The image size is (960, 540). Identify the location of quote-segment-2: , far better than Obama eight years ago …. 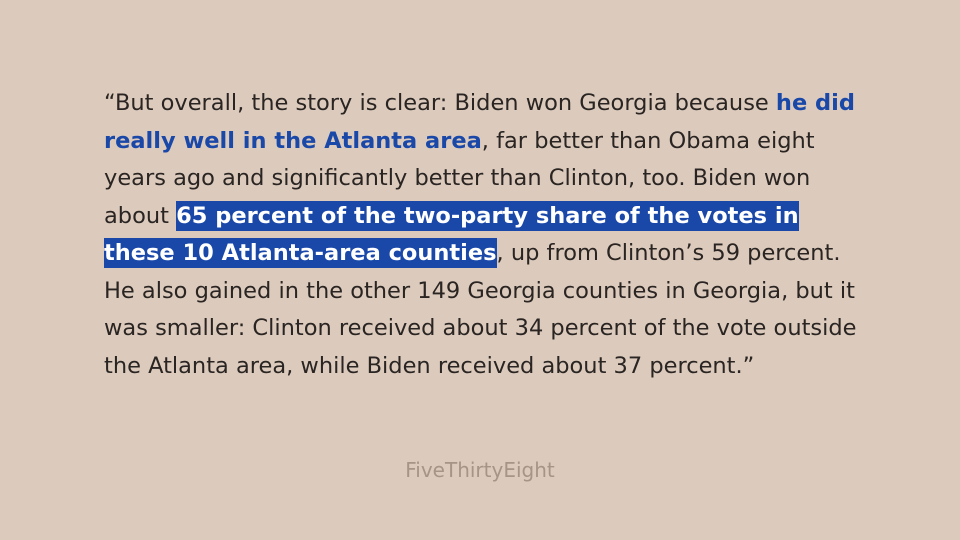
(459, 178).